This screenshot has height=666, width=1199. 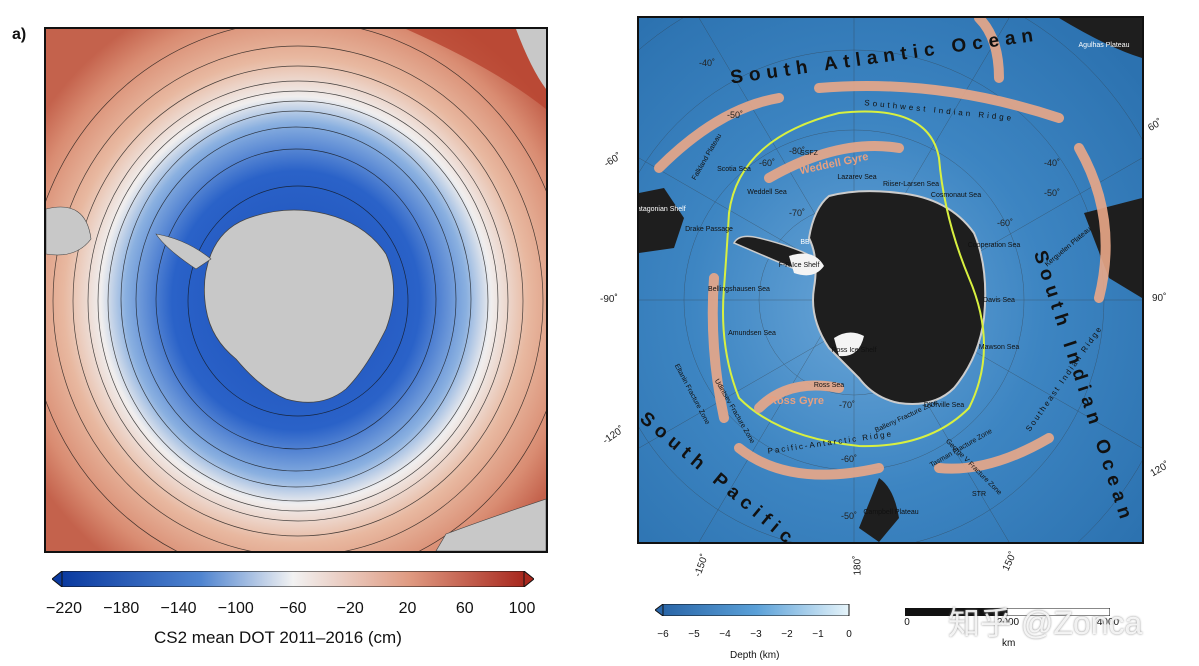 What do you see at coordinates (19, 34) in the screenshot?
I see `panel-a-label: a)` at bounding box center [19, 34].